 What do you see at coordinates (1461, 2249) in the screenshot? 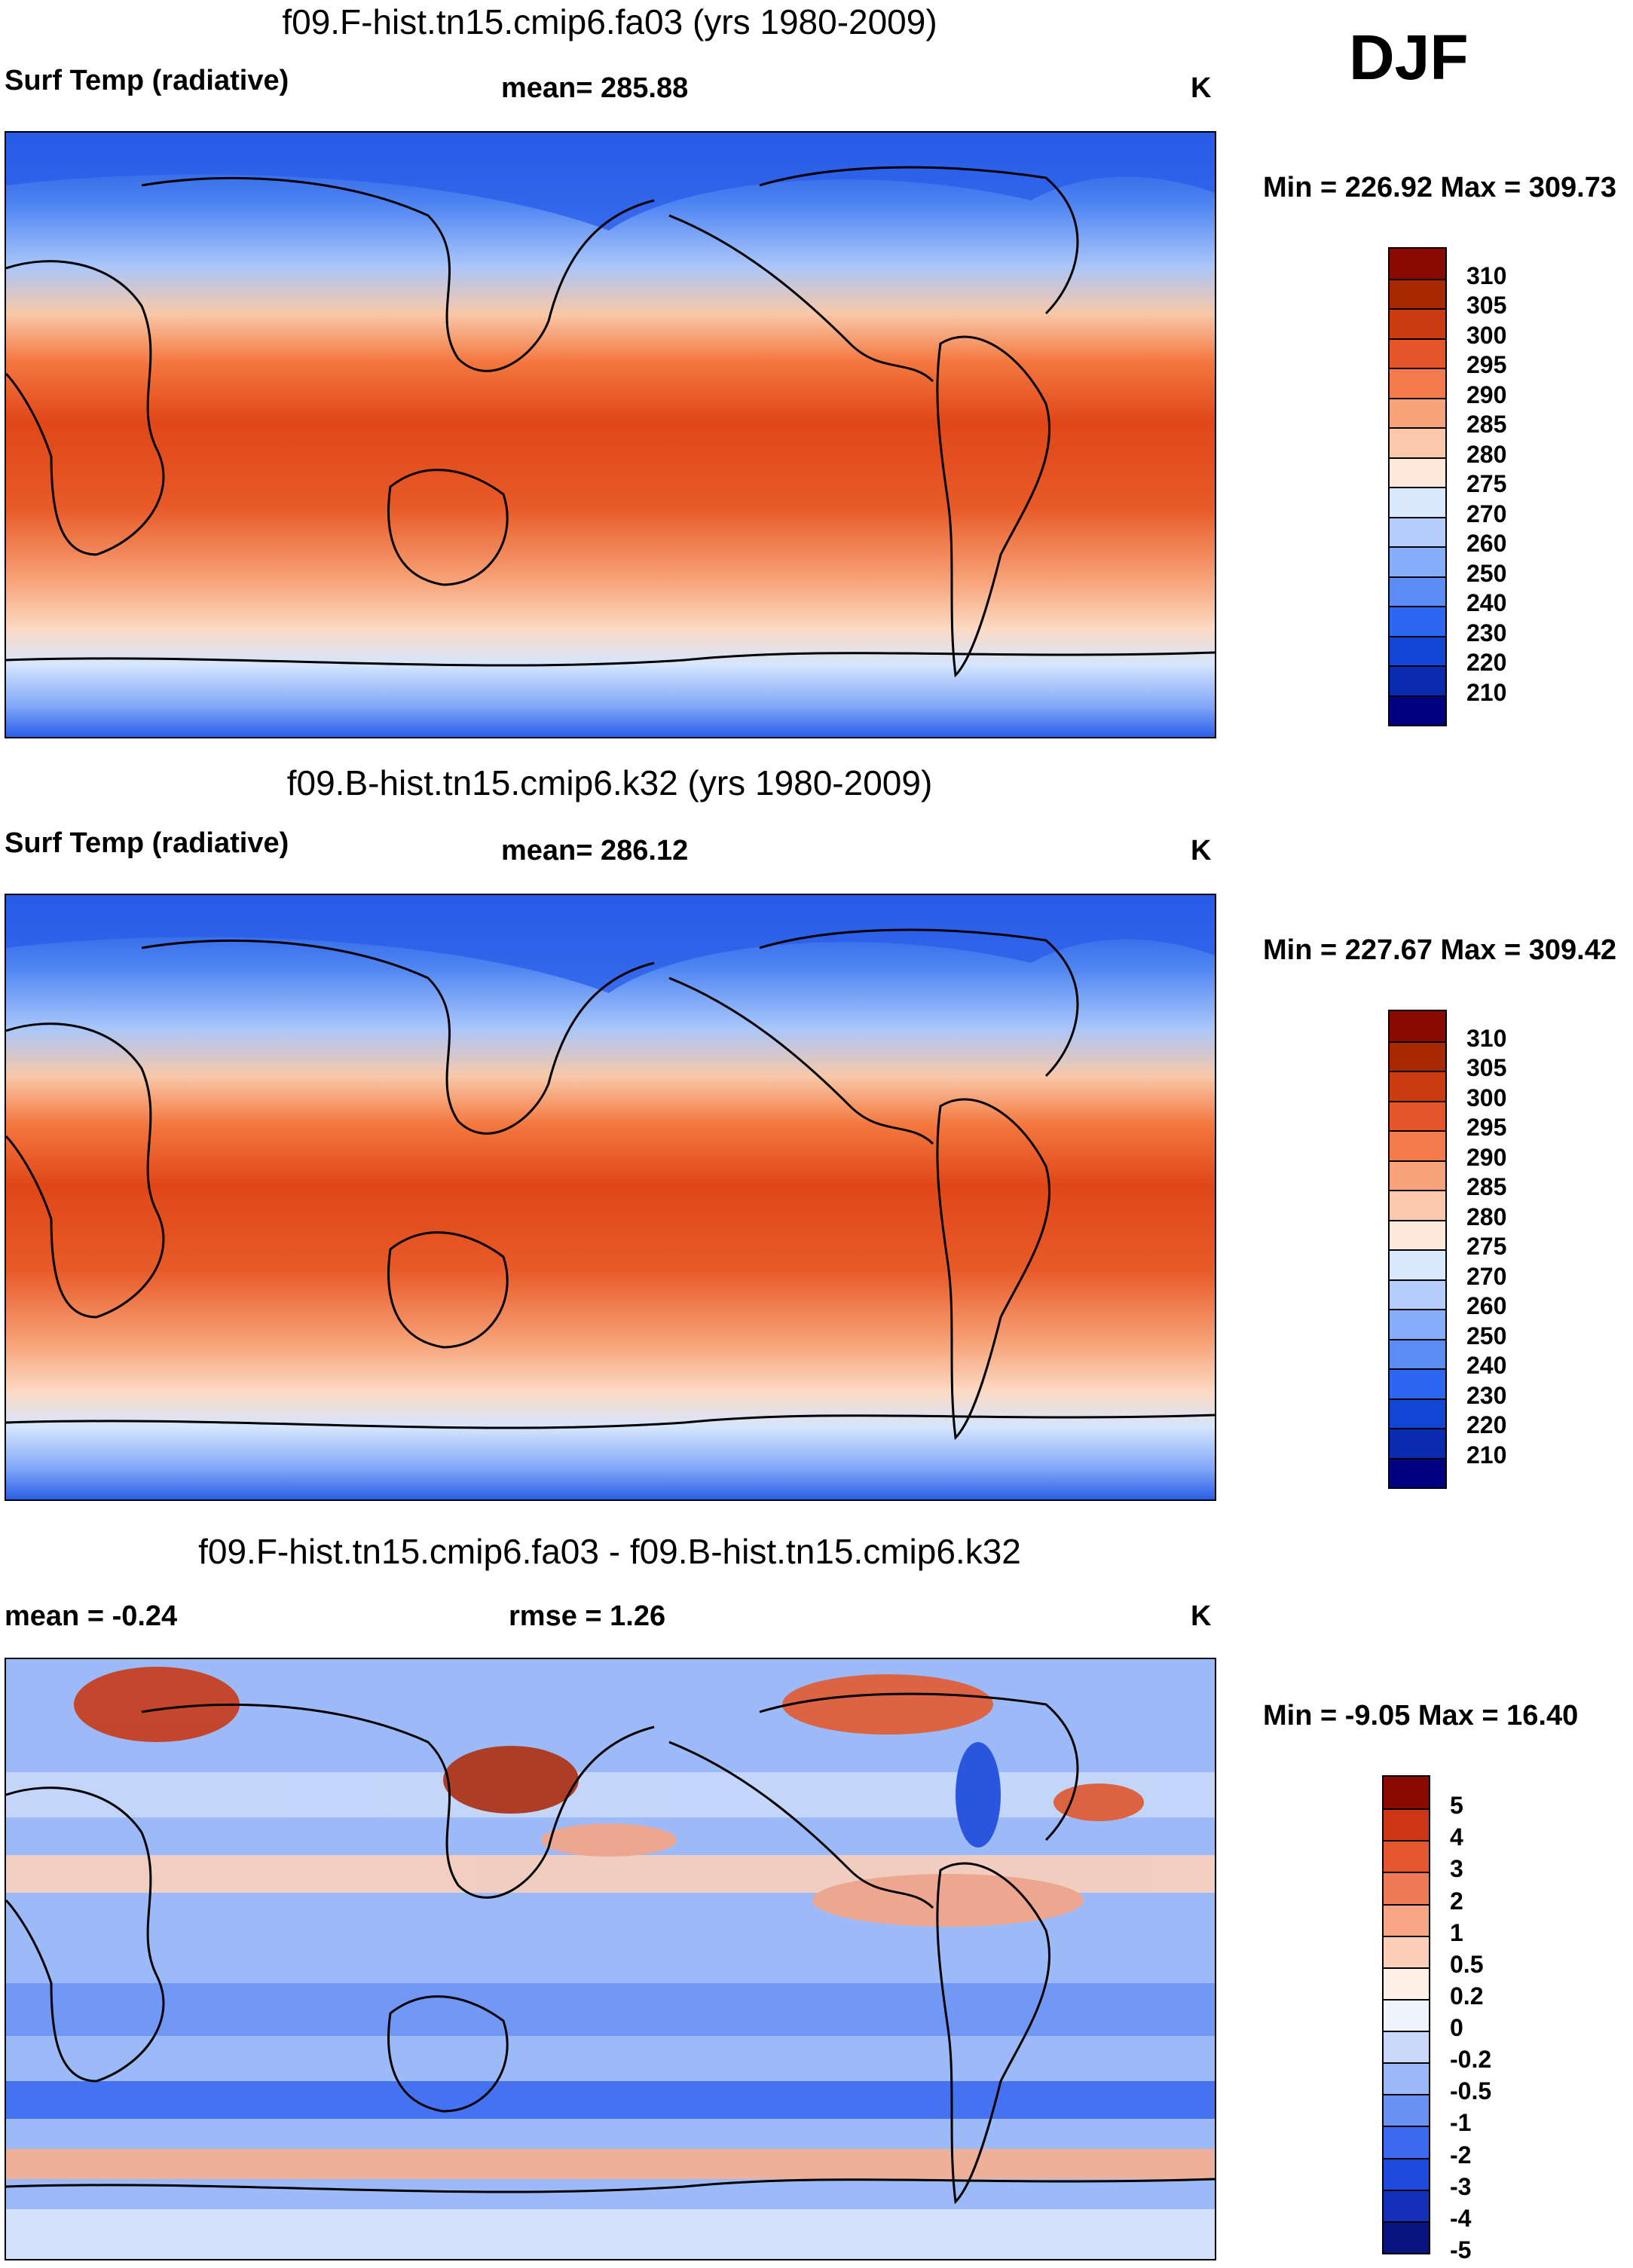
I see `colorbar-tick-label: -5` at bounding box center [1461, 2249].